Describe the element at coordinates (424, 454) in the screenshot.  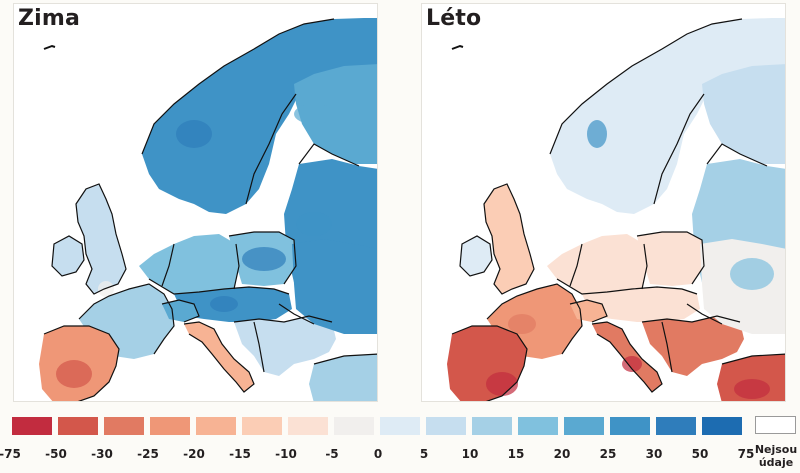
I see `legend-tick-label: 5` at that location.